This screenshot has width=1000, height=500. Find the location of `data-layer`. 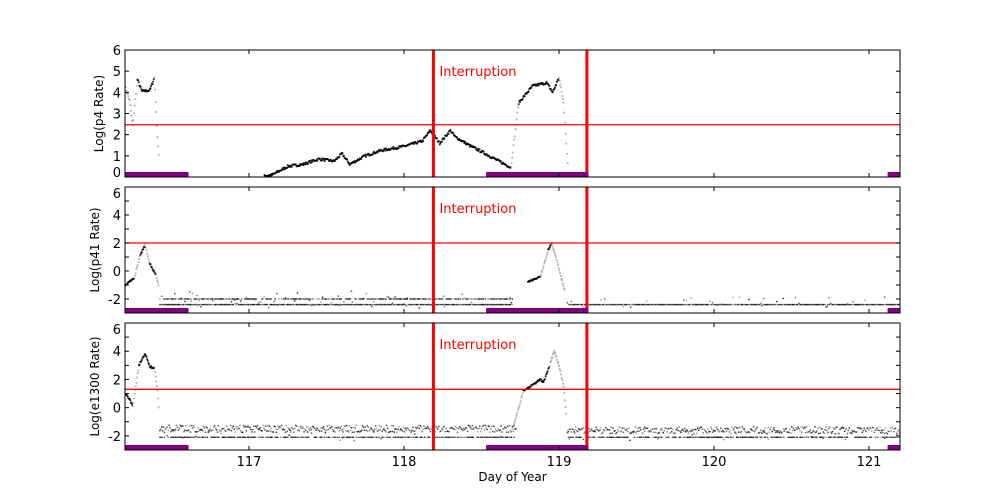

data-layer is located at coordinates (512, 275).